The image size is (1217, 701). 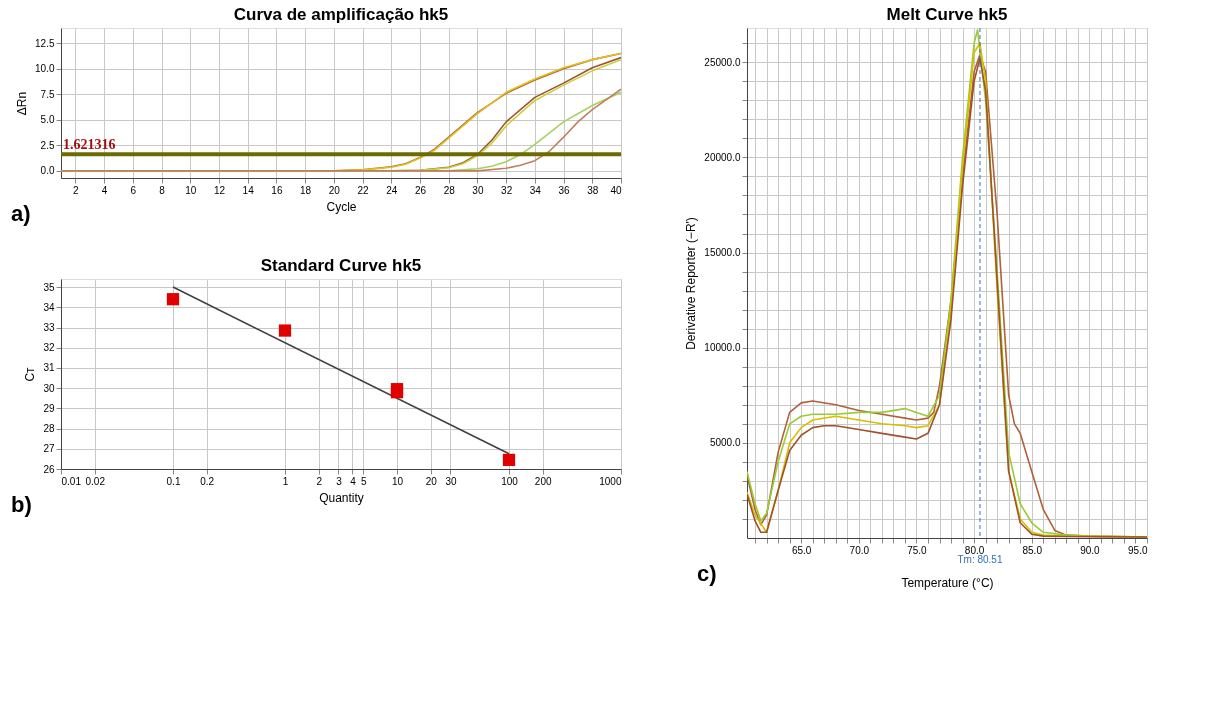 I want to click on x-tick-label: 1, so click(x=285, y=481).